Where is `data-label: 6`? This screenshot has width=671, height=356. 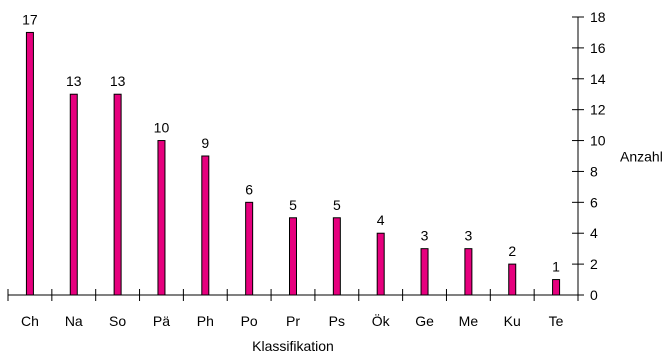
data-label: 6 is located at coordinates (249, 189).